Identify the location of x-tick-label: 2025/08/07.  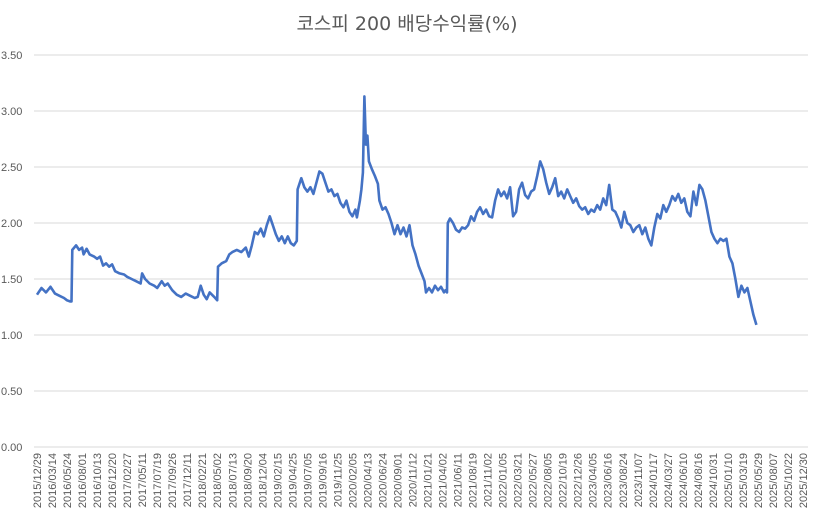
(774, 480).